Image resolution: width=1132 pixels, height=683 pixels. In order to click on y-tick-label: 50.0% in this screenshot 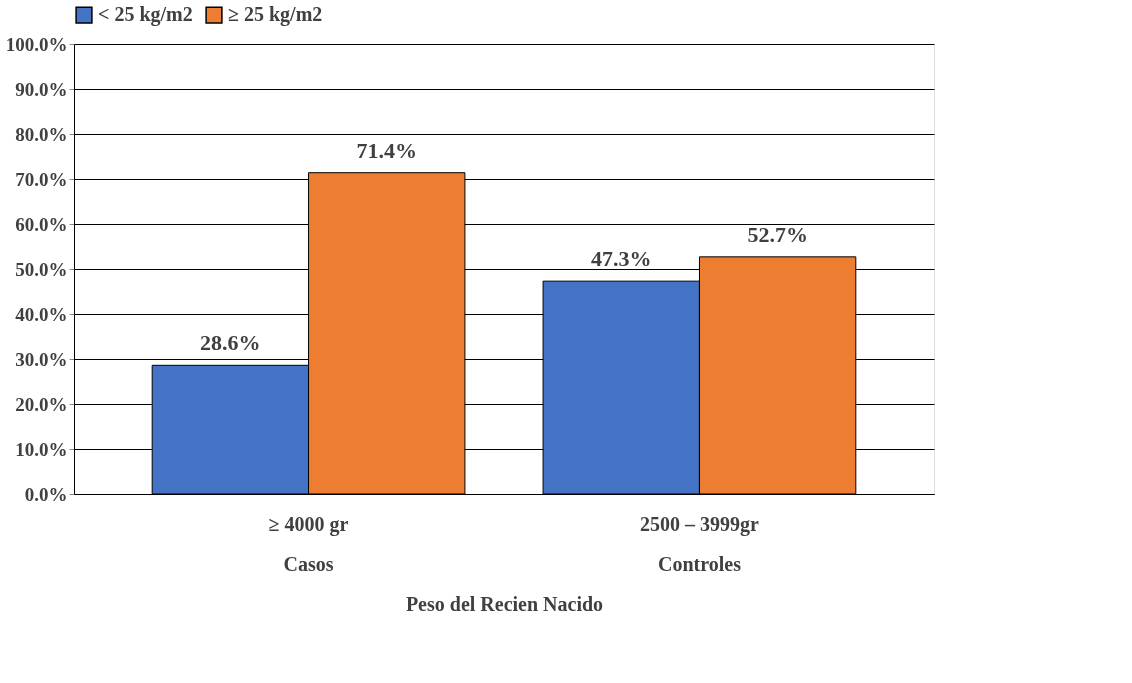, I will do `click(41, 269)`.